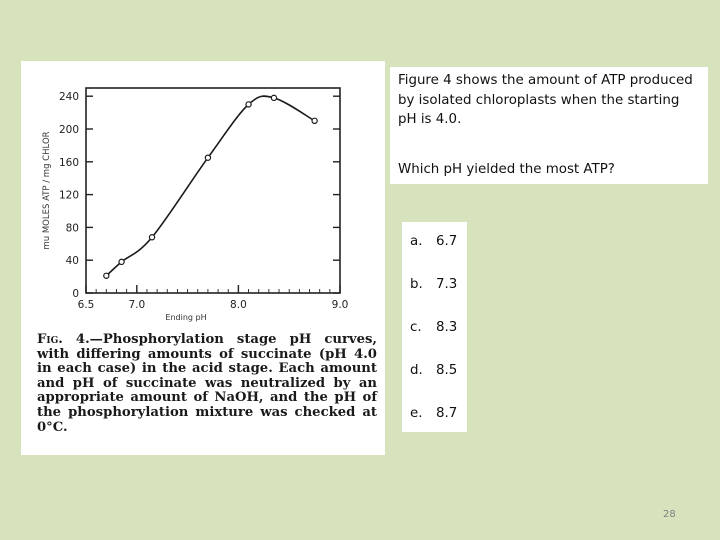 Image resolution: width=720 pixels, height=540 pixels. I want to click on y-tick-label: 120, so click(69, 196).